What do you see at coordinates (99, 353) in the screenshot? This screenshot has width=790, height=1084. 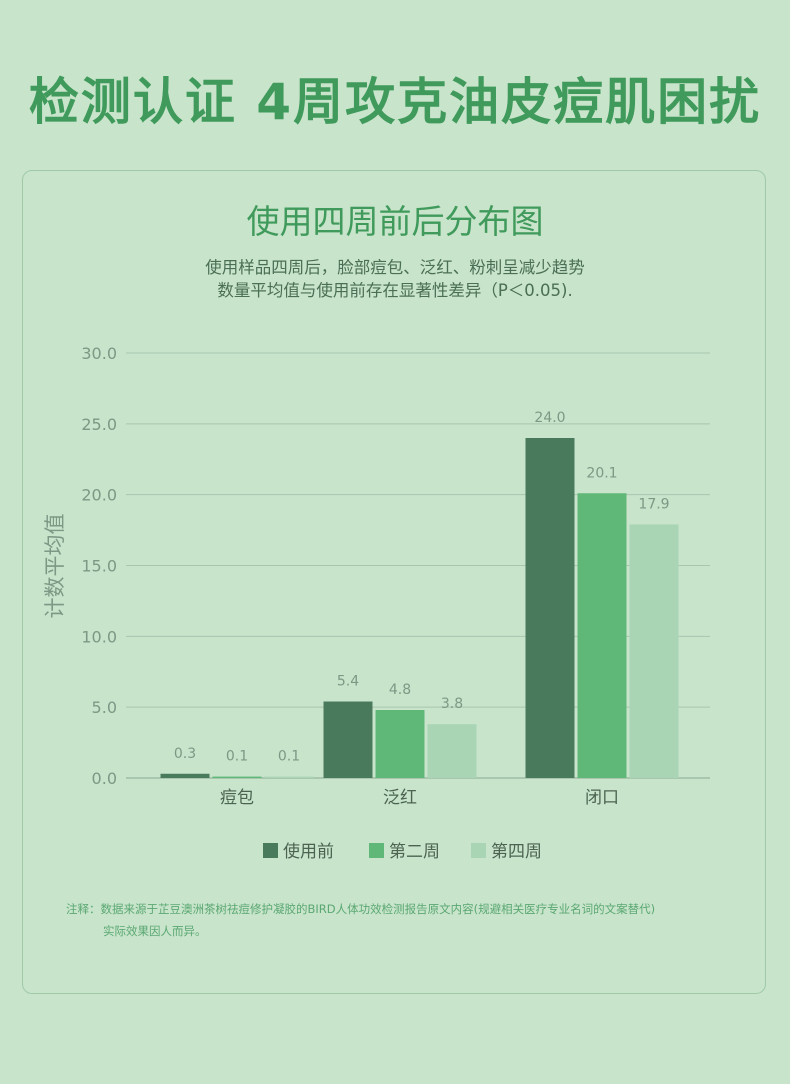 I see `y-tick-label: 30.0` at bounding box center [99, 353].